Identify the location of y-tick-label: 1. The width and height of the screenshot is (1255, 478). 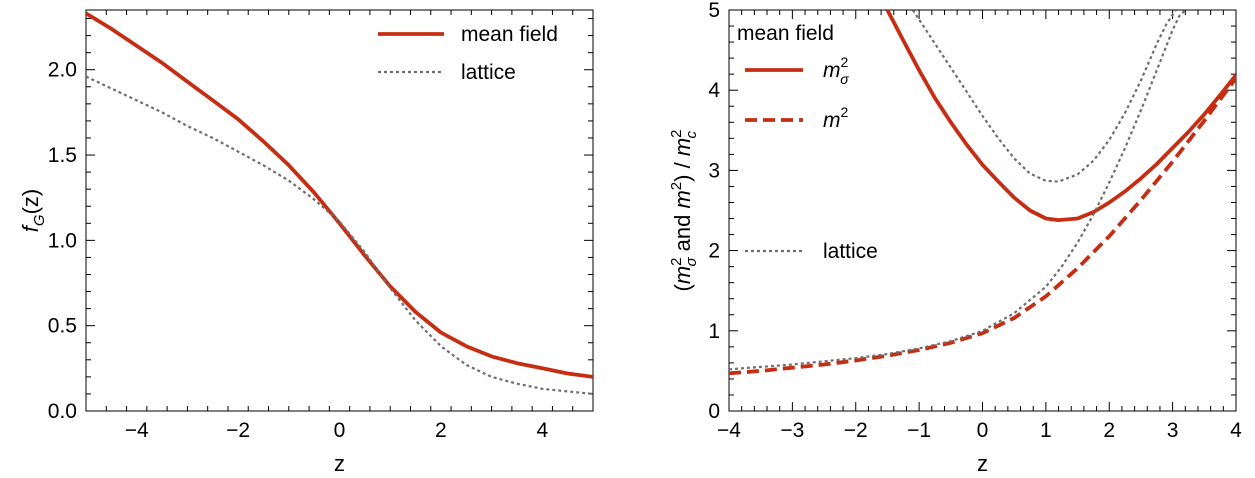
(714, 331).